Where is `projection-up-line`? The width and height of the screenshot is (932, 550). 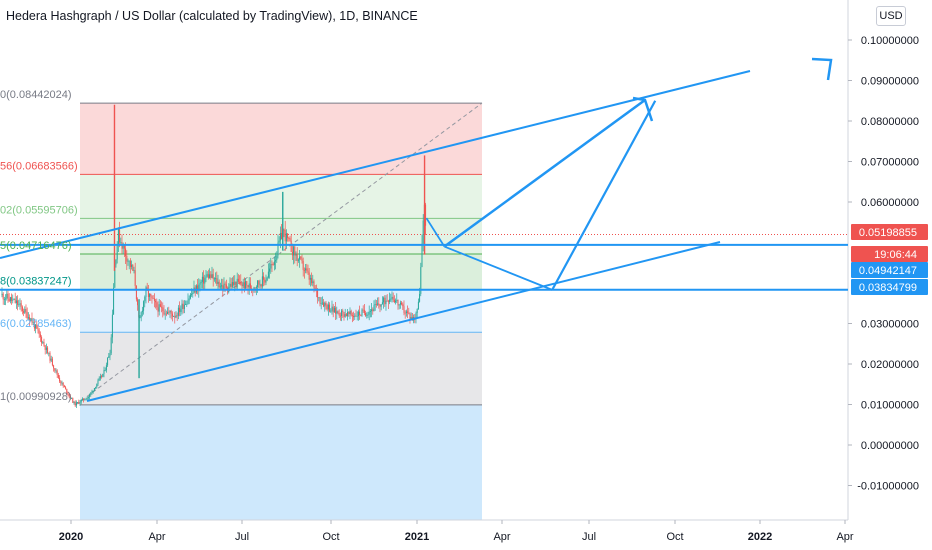
projection-up-line is located at coordinates (544, 173).